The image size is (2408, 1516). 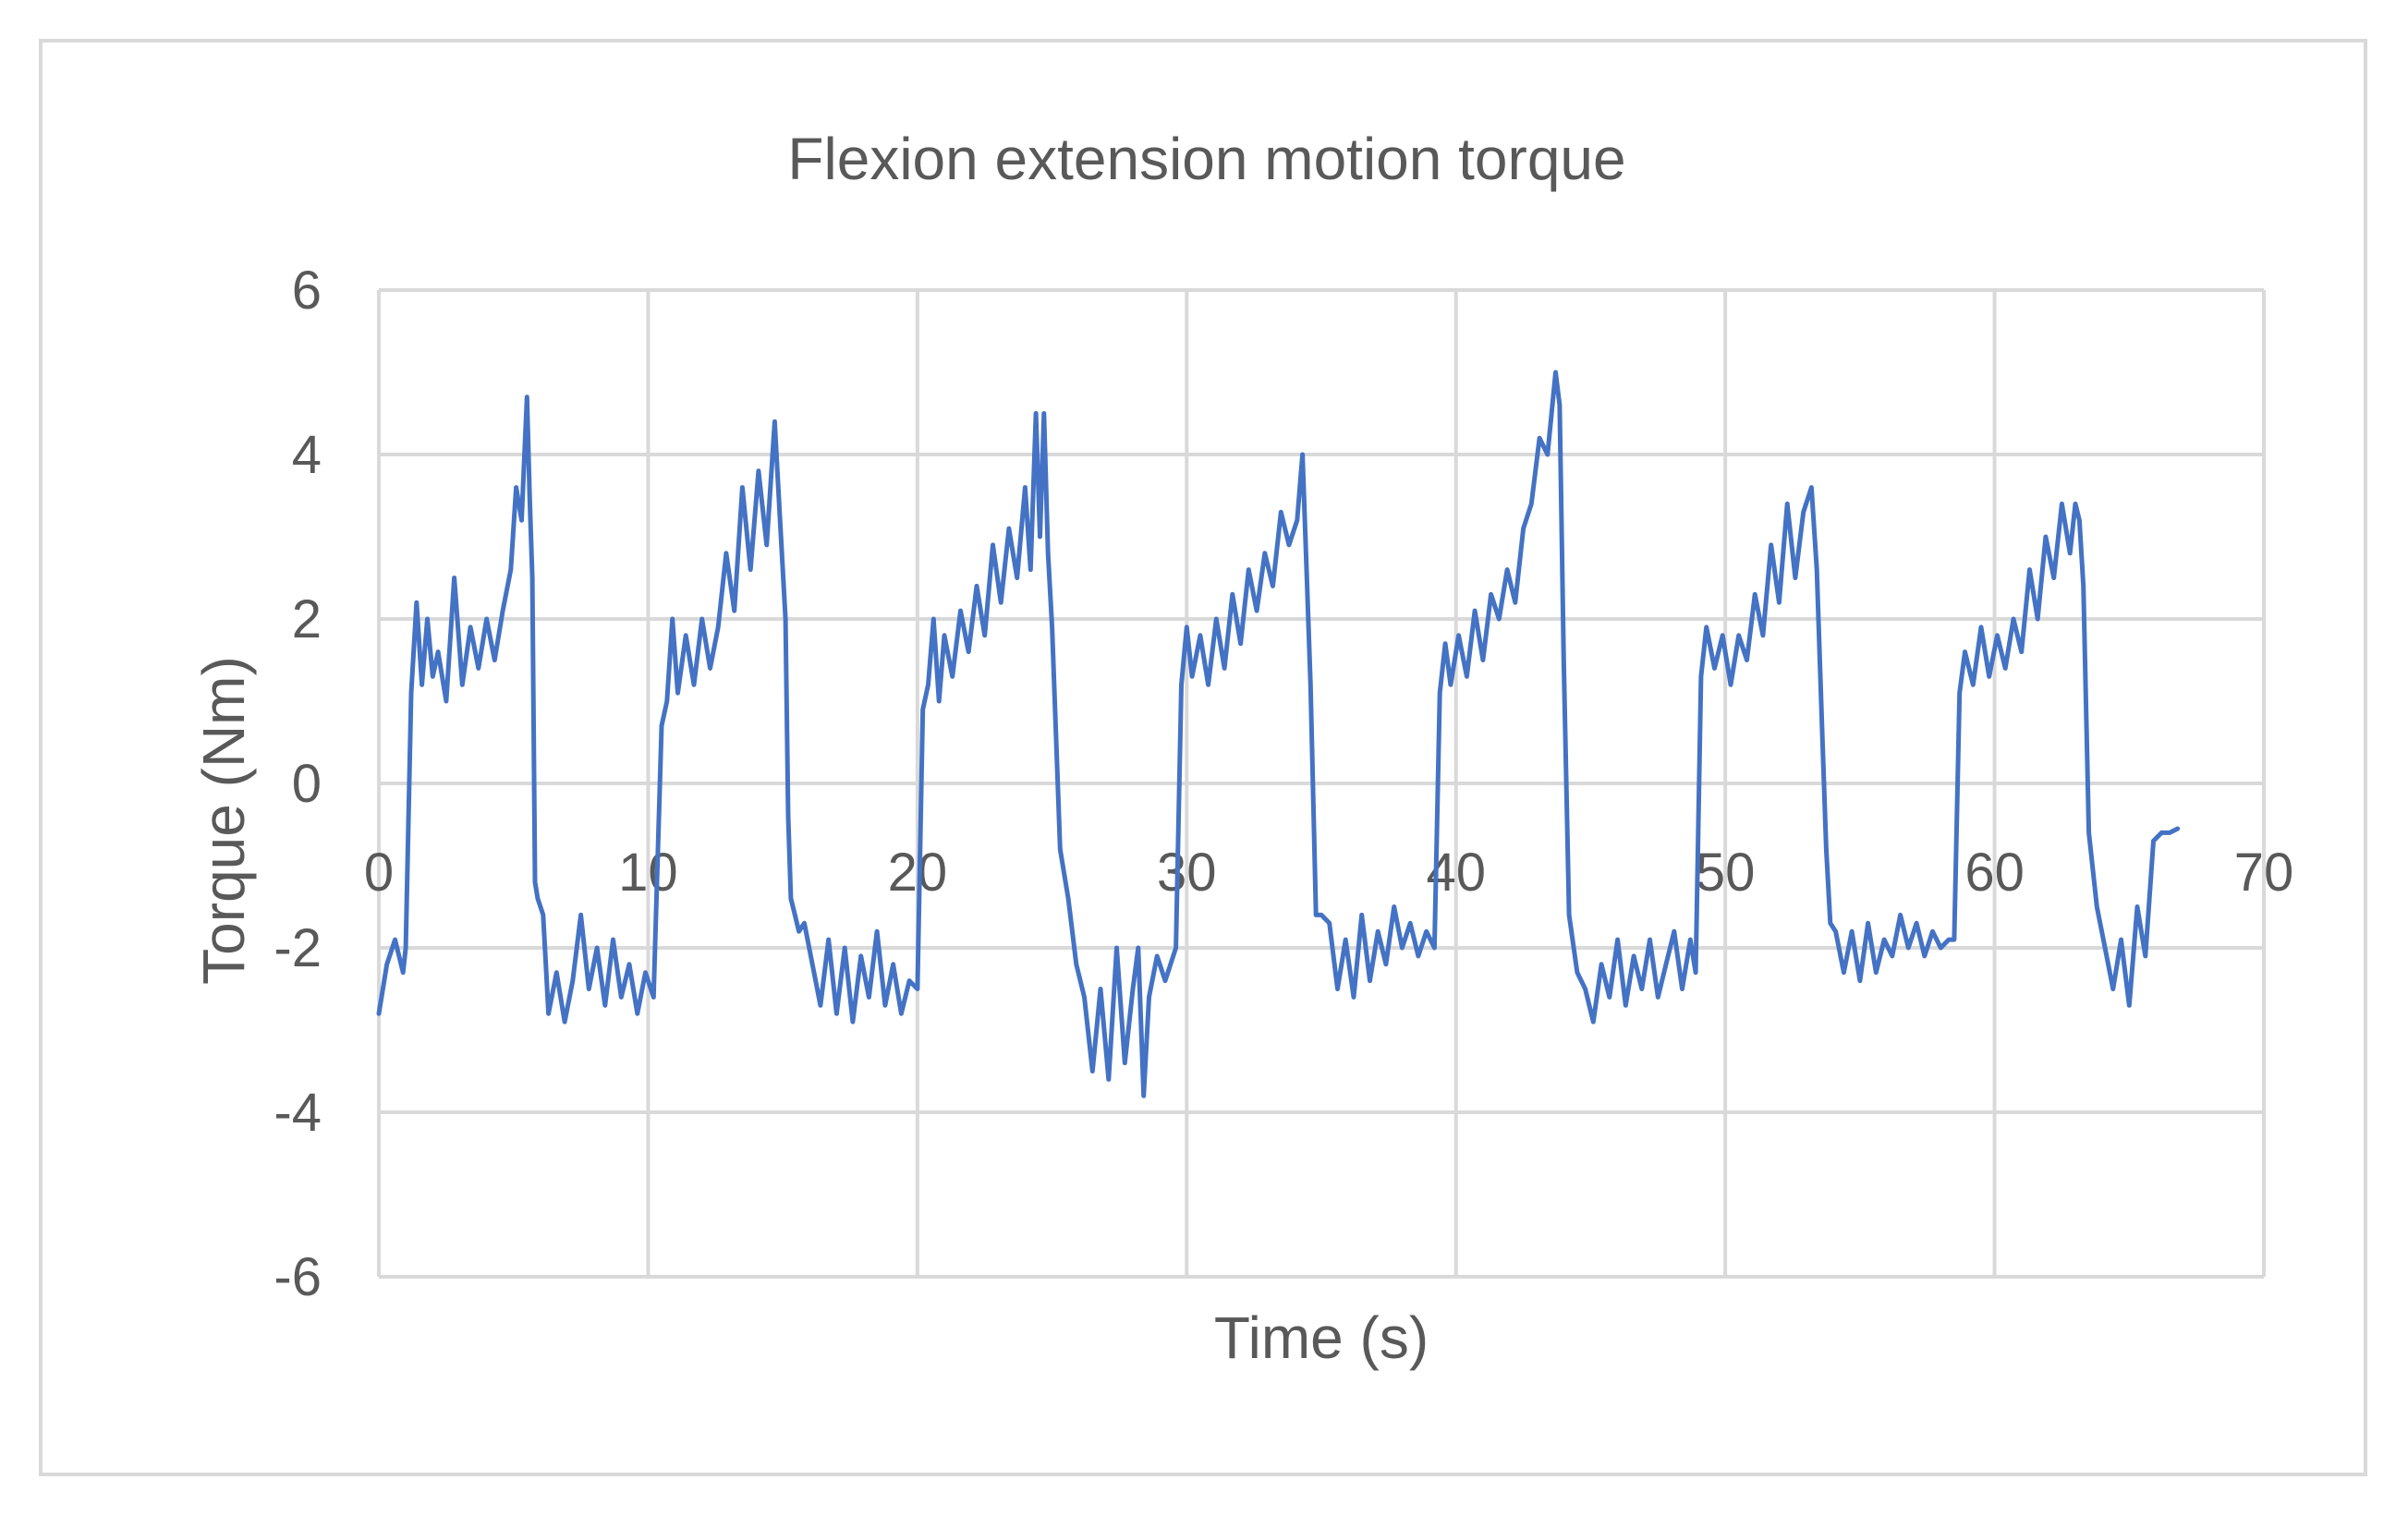 I want to click on y-tick-label: -6, so click(x=298, y=1277).